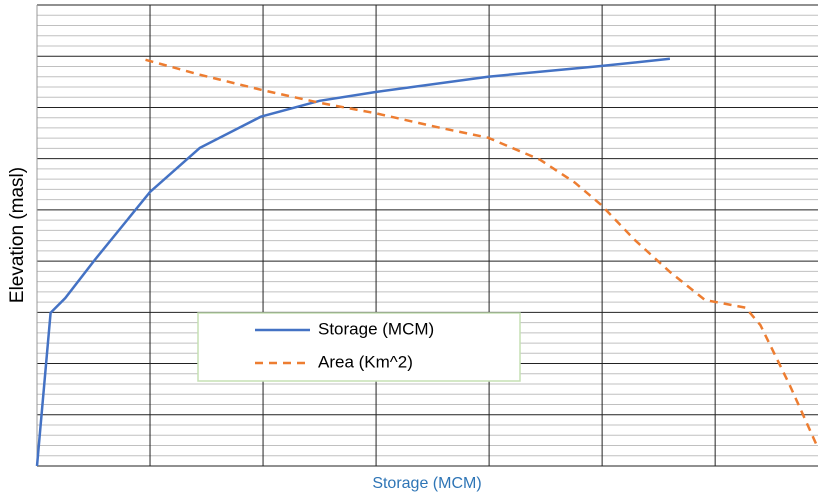 The width and height of the screenshot is (818, 497). What do you see at coordinates (17, 235) in the screenshot?
I see `y-axis-label: Elevation (masl)` at bounding box center [17, 235].